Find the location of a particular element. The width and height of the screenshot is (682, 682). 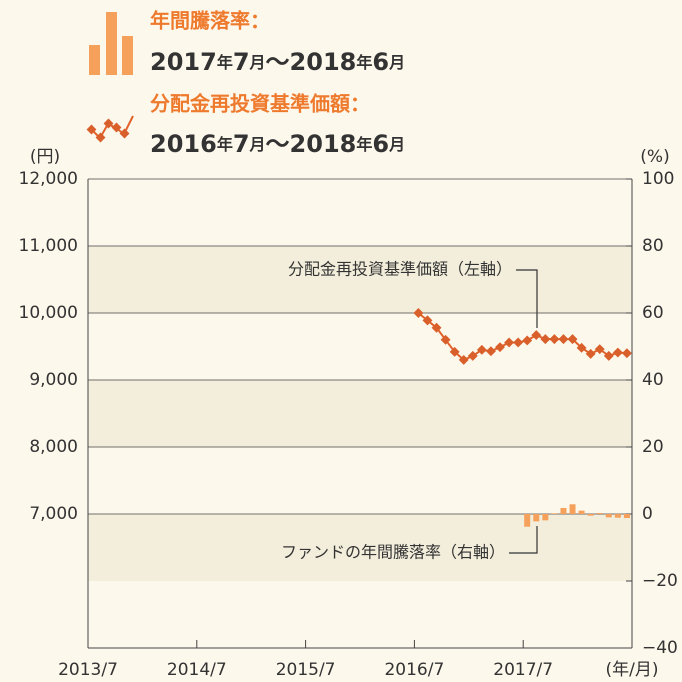

y2-tick-label: −20 is located at coordinates (660, 581).